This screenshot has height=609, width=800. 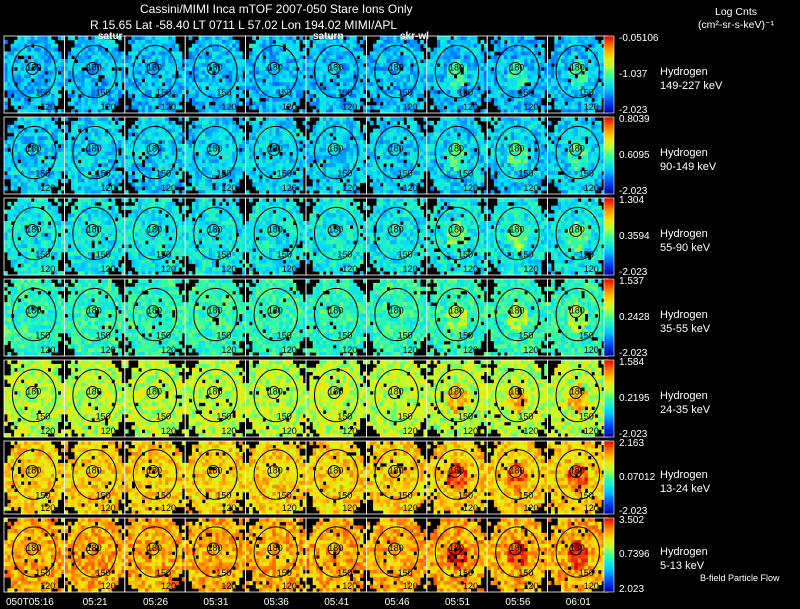 What do you see at coordinates (344, 93) in the screenshot?
I see `contour-label: 150` at bounding box center [344, 93].